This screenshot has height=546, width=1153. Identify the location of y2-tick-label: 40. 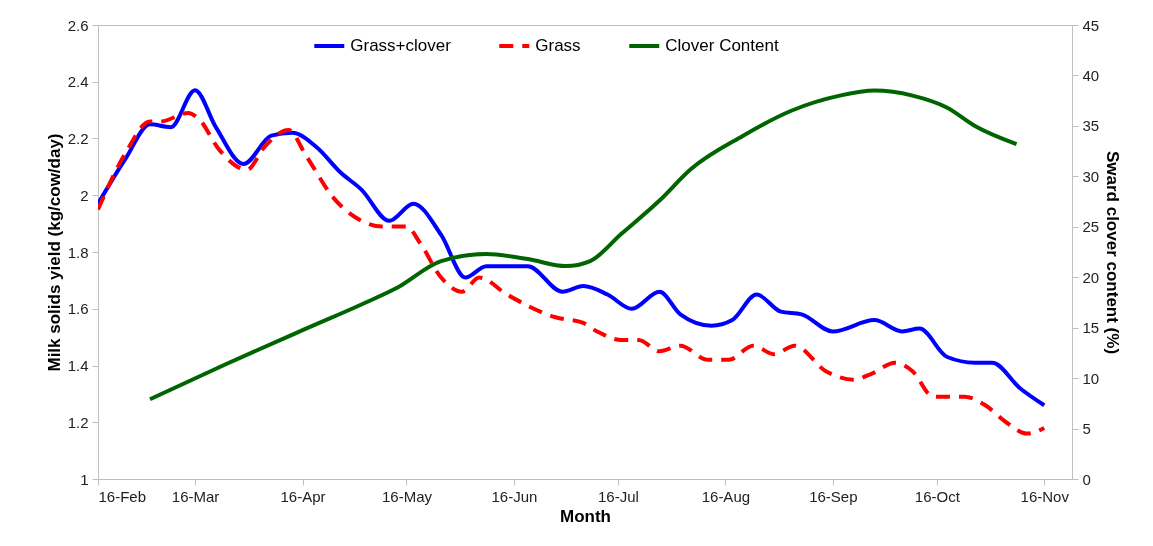
(1091, 75).